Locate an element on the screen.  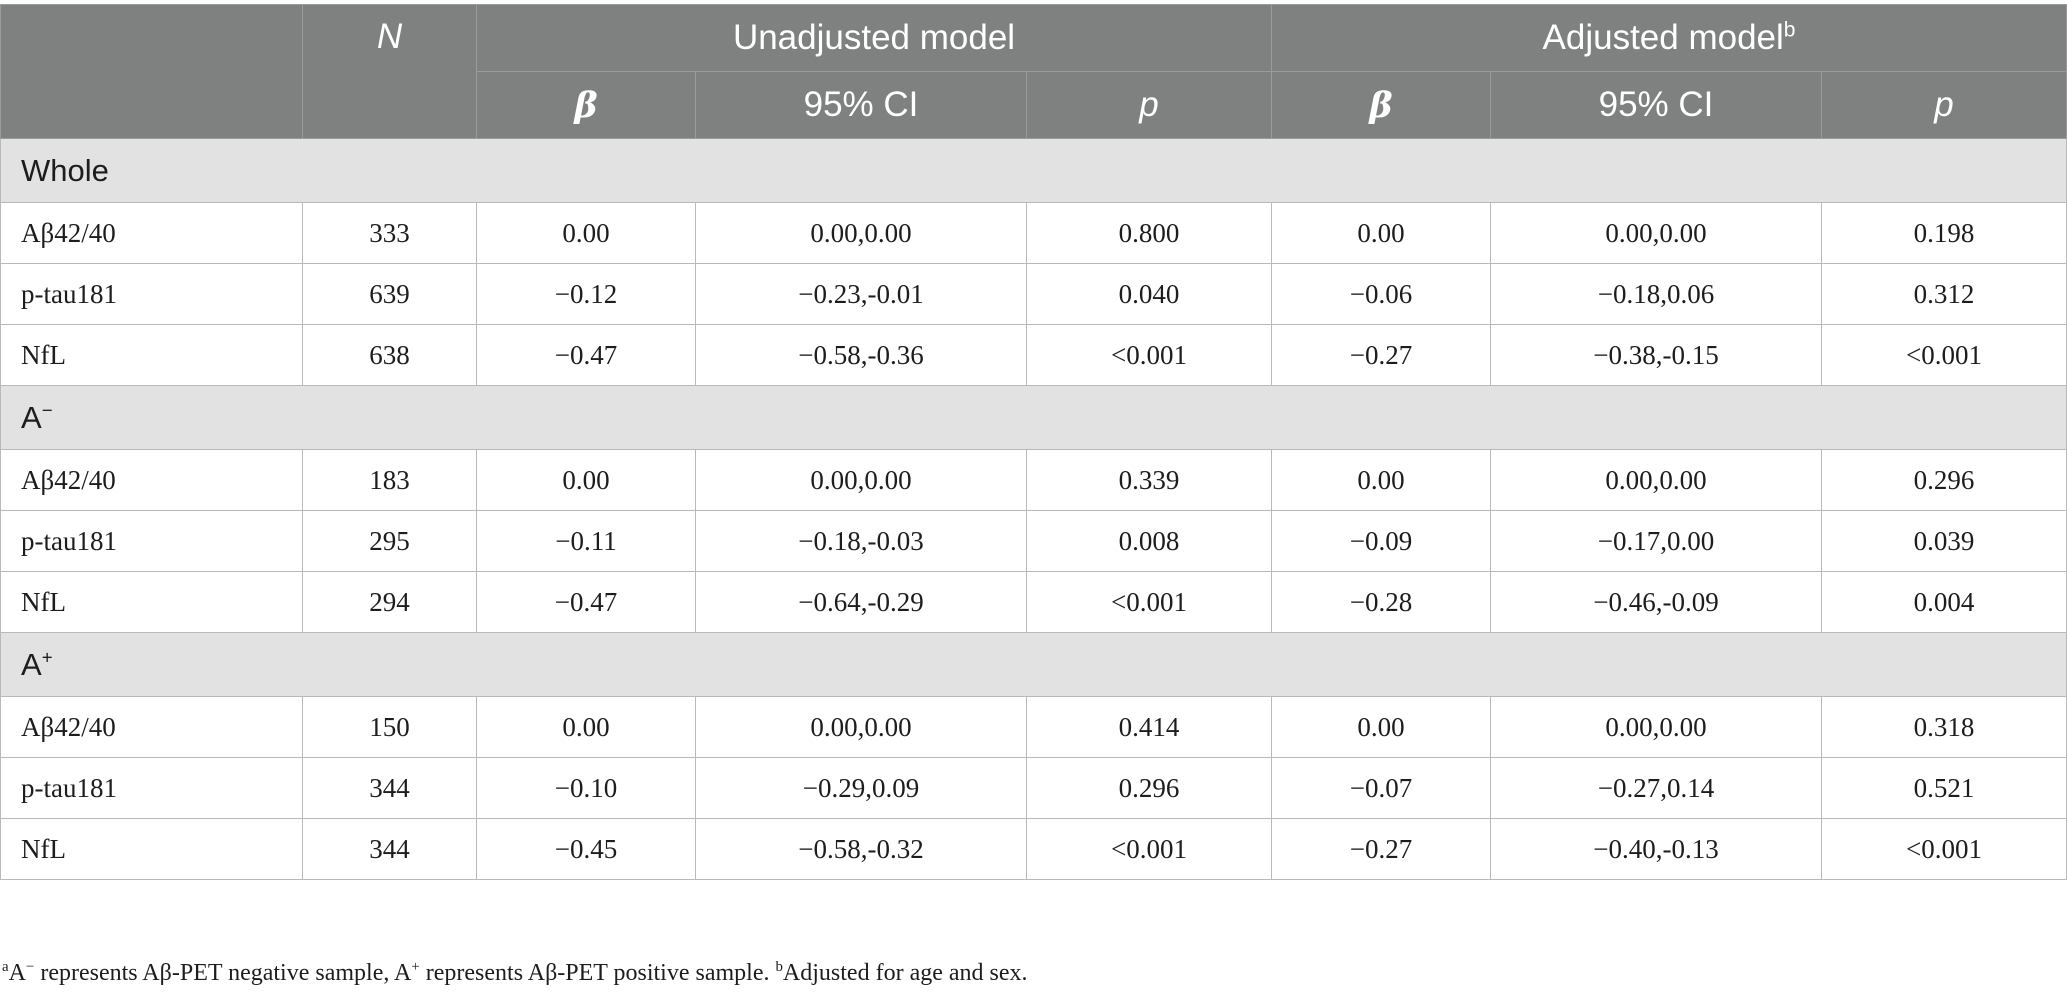
footnote-pos-sup: + is located at coordinates (415, 967).